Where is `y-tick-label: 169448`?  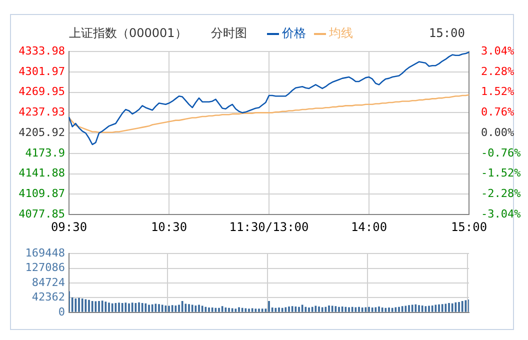
y-tick-label: 169448 is located at coordinates (45, 253).